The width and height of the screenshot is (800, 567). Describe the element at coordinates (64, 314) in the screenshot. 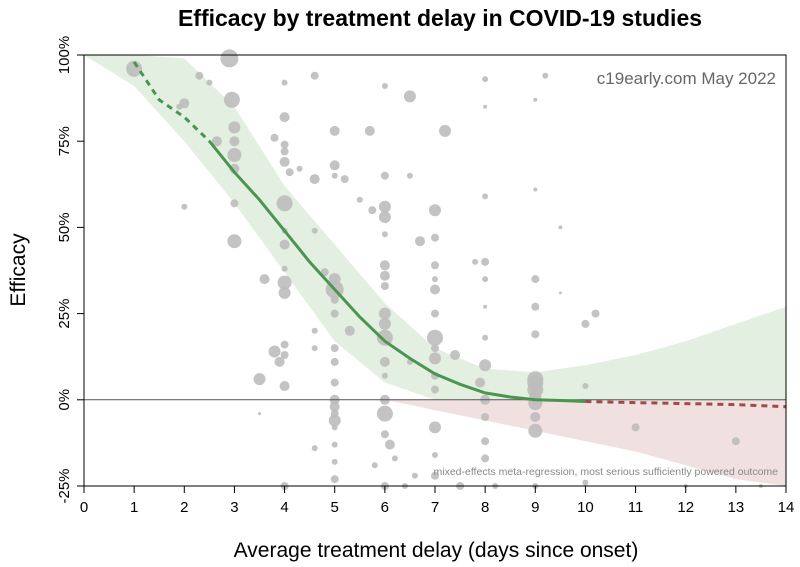

I see `y-tick-label: 25%` at that location.